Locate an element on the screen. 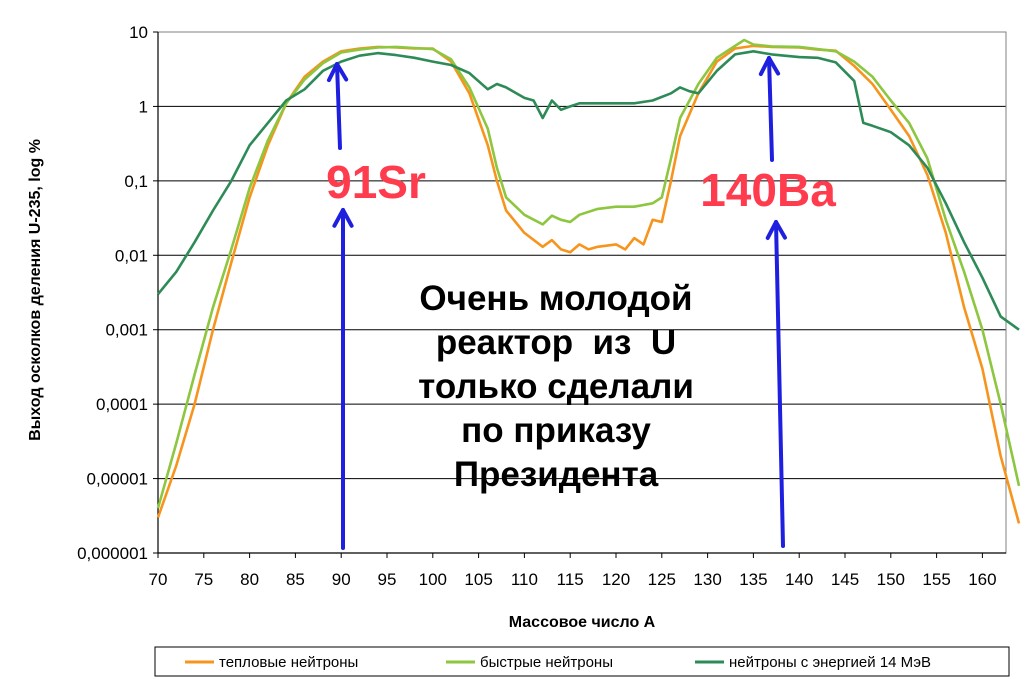  note-line-3: только сделали is located at coordinates (556, 386).